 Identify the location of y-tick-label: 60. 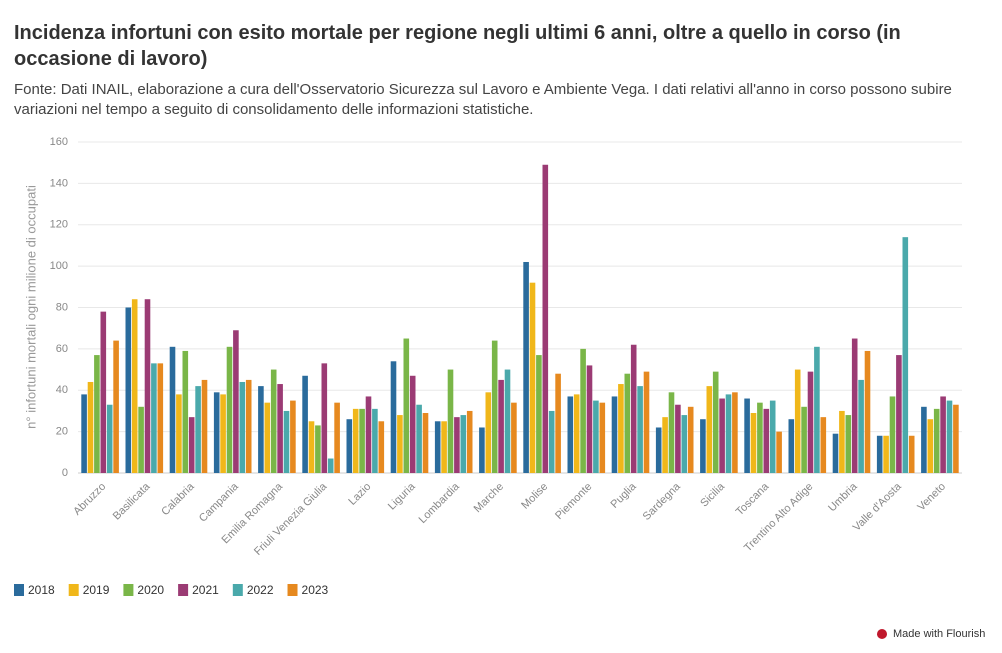
(62, 349).